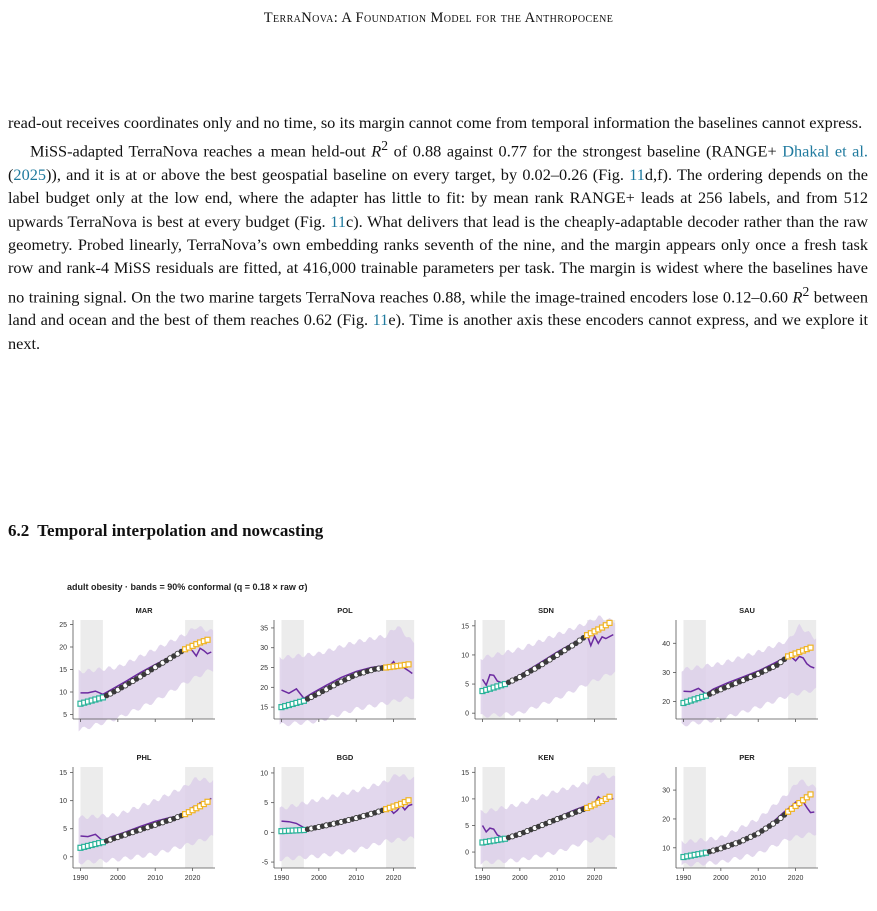 The width and height of the screenshot is (877, 911). Describe the element at coordinates (546, 610) in the screenshot. I see `panel-title: SDN` at that location.